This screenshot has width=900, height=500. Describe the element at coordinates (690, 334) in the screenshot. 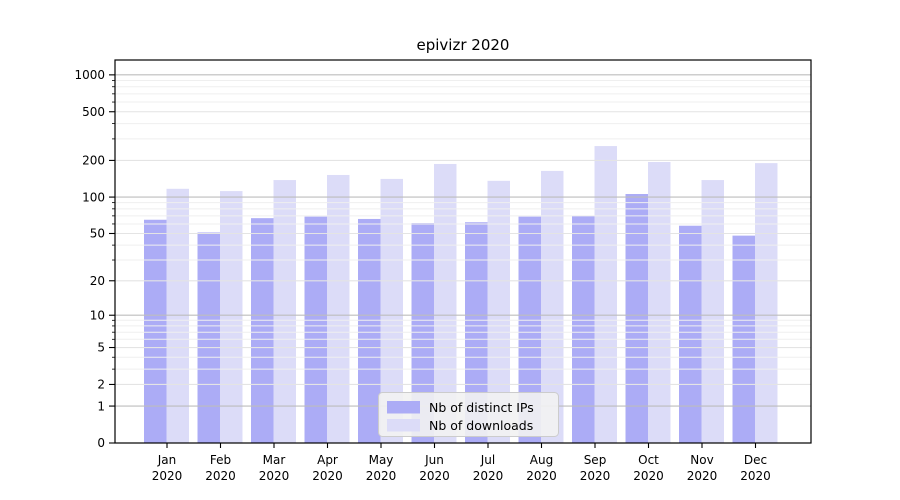

I see `bar-distinct-ips-nov` at that location.